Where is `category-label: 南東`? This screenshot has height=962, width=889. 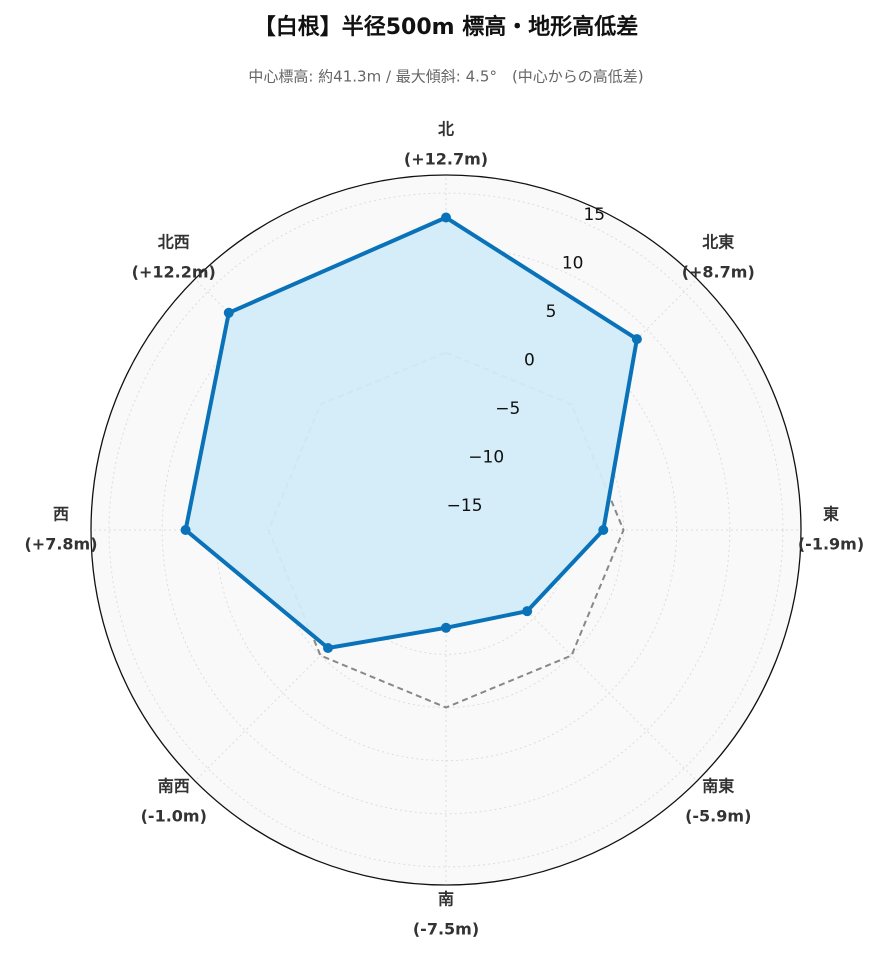
category-label: 南東 is located at coordinates (718, 786).